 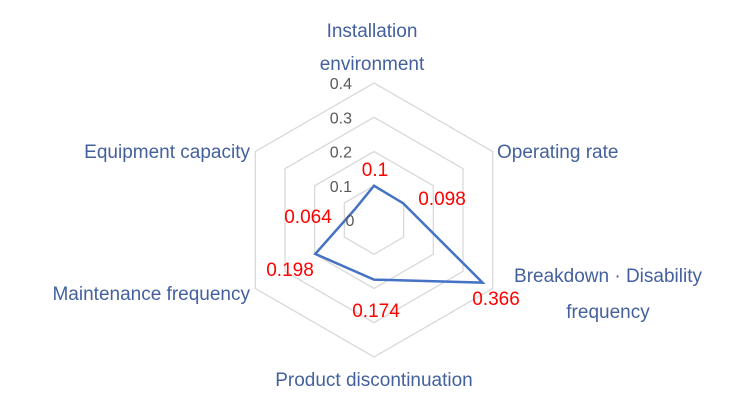 What do you see at coordinates (496, 299) in the screenshot?
I see `data-label: 0.366` at bounding box center [496, 299].